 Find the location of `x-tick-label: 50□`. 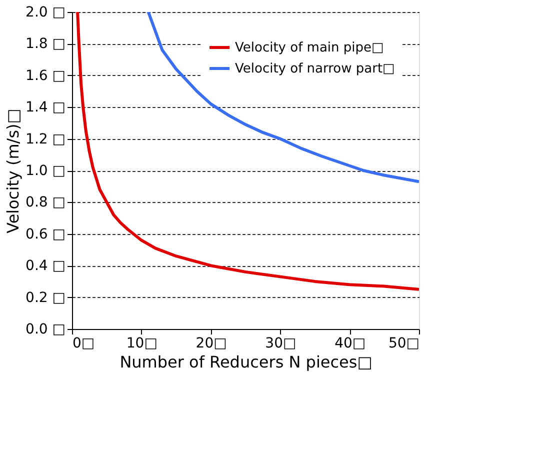

x-tick-label: 50□ is located at coordinates (404, 344).